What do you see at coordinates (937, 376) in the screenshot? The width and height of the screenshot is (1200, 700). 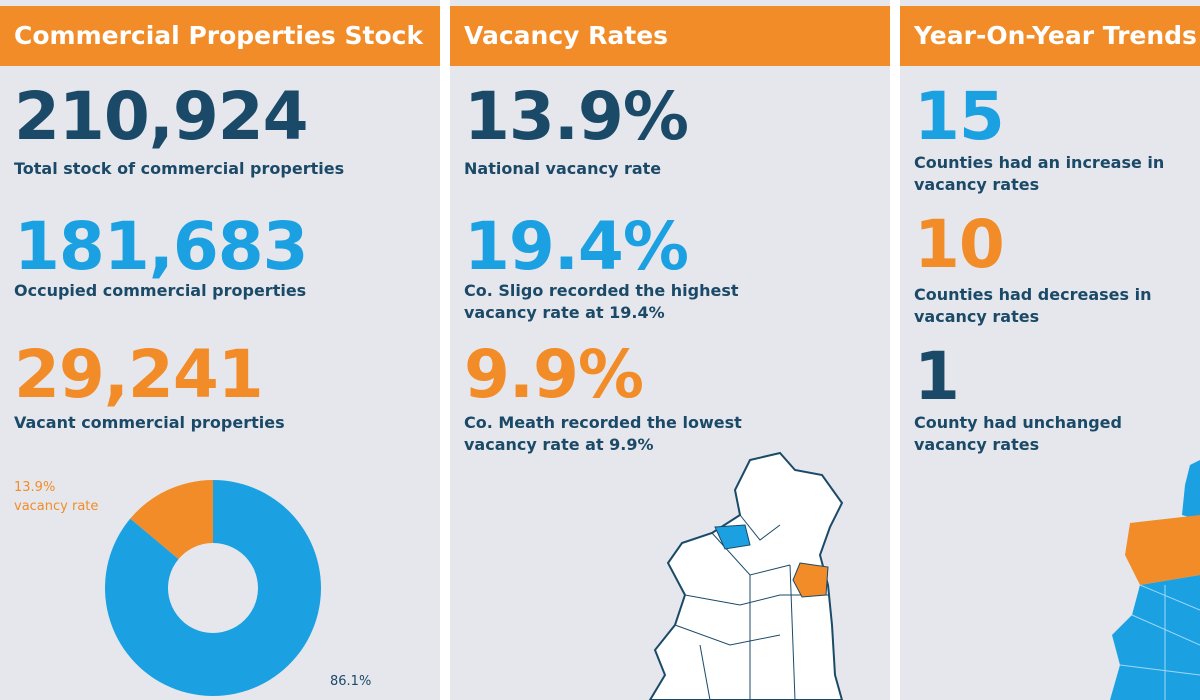 I see `unchanged-value: 1` at bounding box center [937, 376].